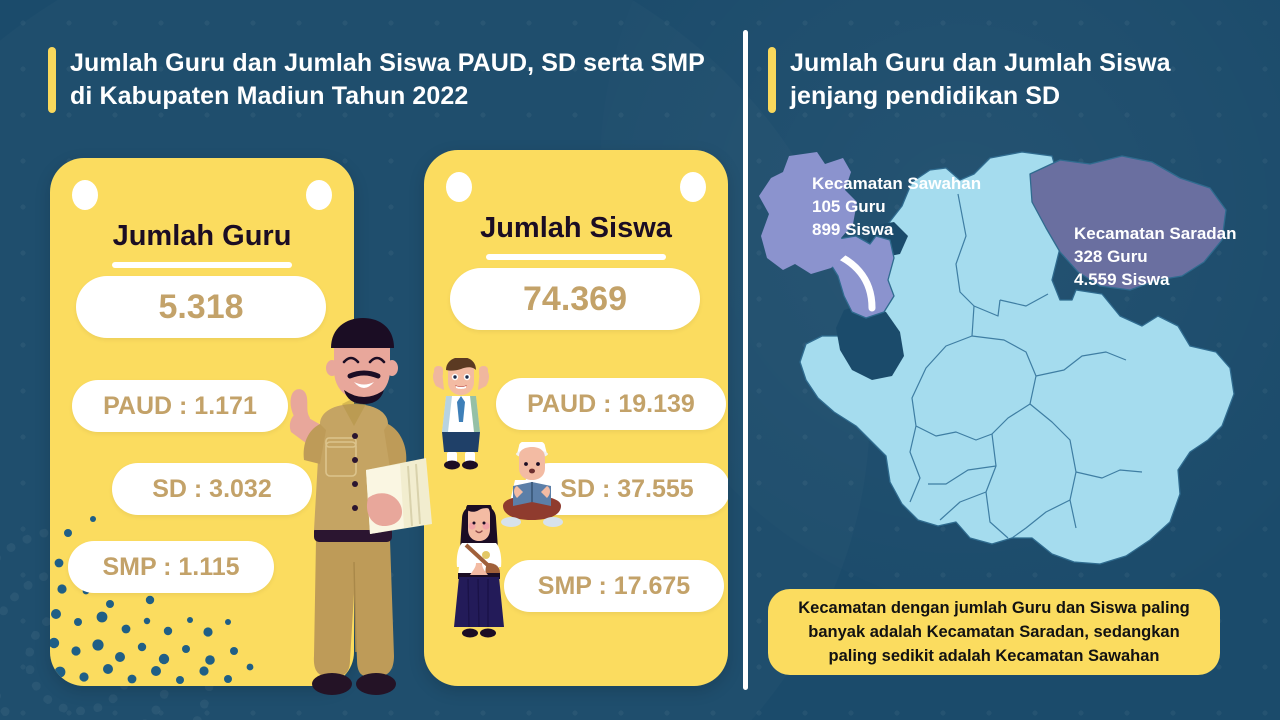 The height and width of the screenshot is (720, 1280). I want to click on boy-student-illustration, so click(461, 414).